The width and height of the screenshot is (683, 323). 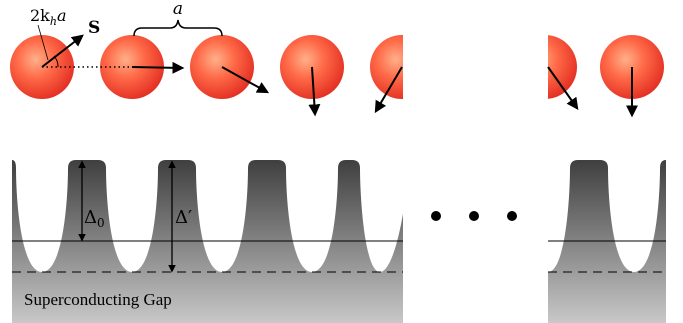 I want to click on gap-caption: Superconducting Gap, so click(x=98, y=299).